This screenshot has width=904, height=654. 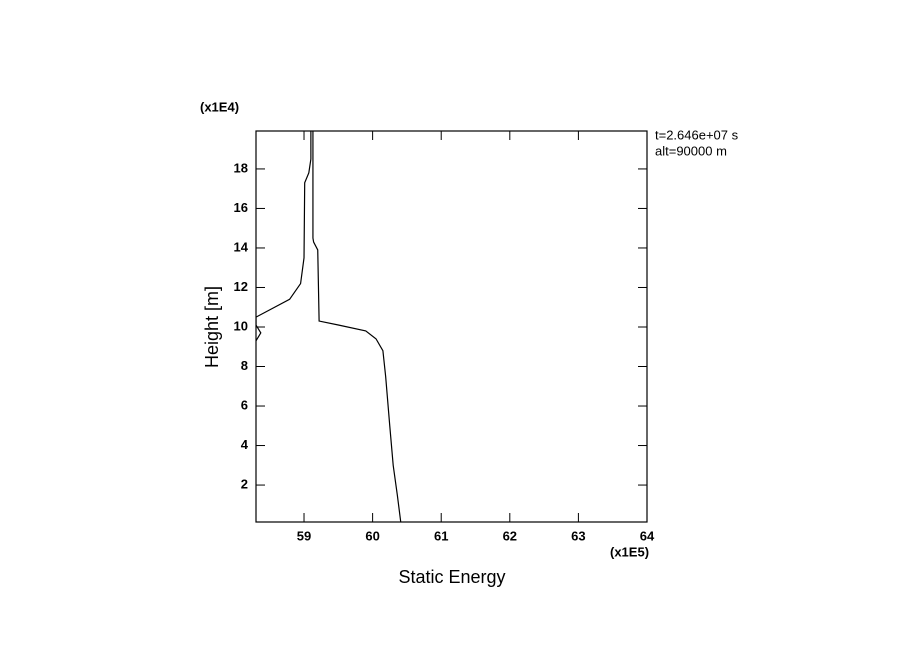 I want to click on plot-area, so click(x=329, y=326).